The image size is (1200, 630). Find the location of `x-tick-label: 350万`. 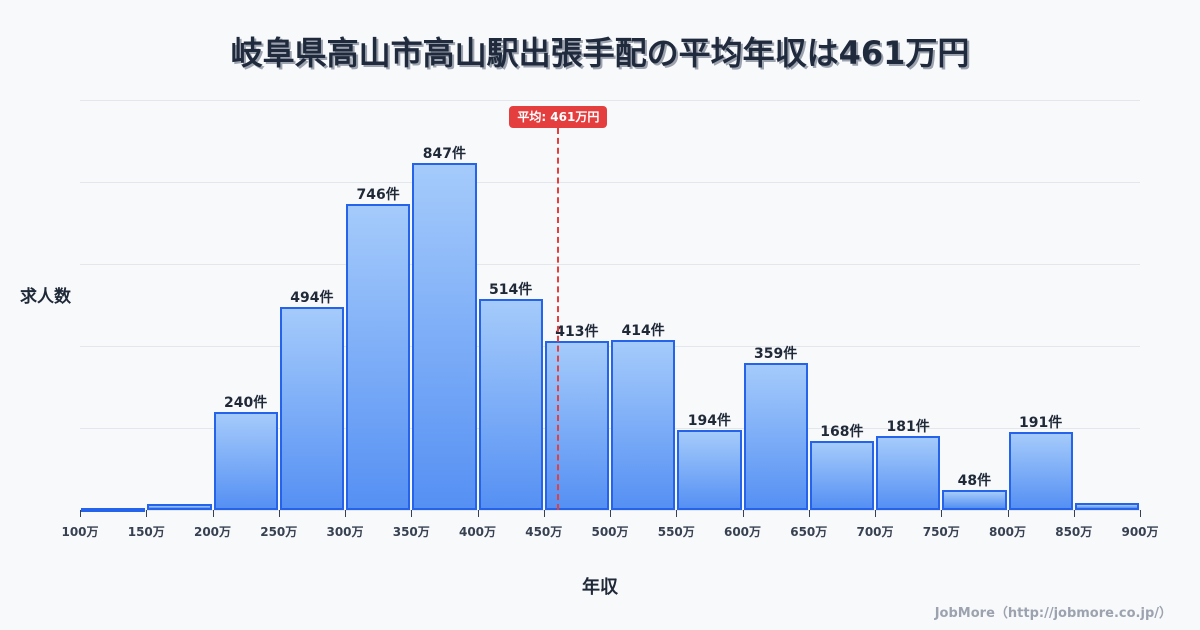

x-tick-label: 350万 is located at coordinates (411, 532).